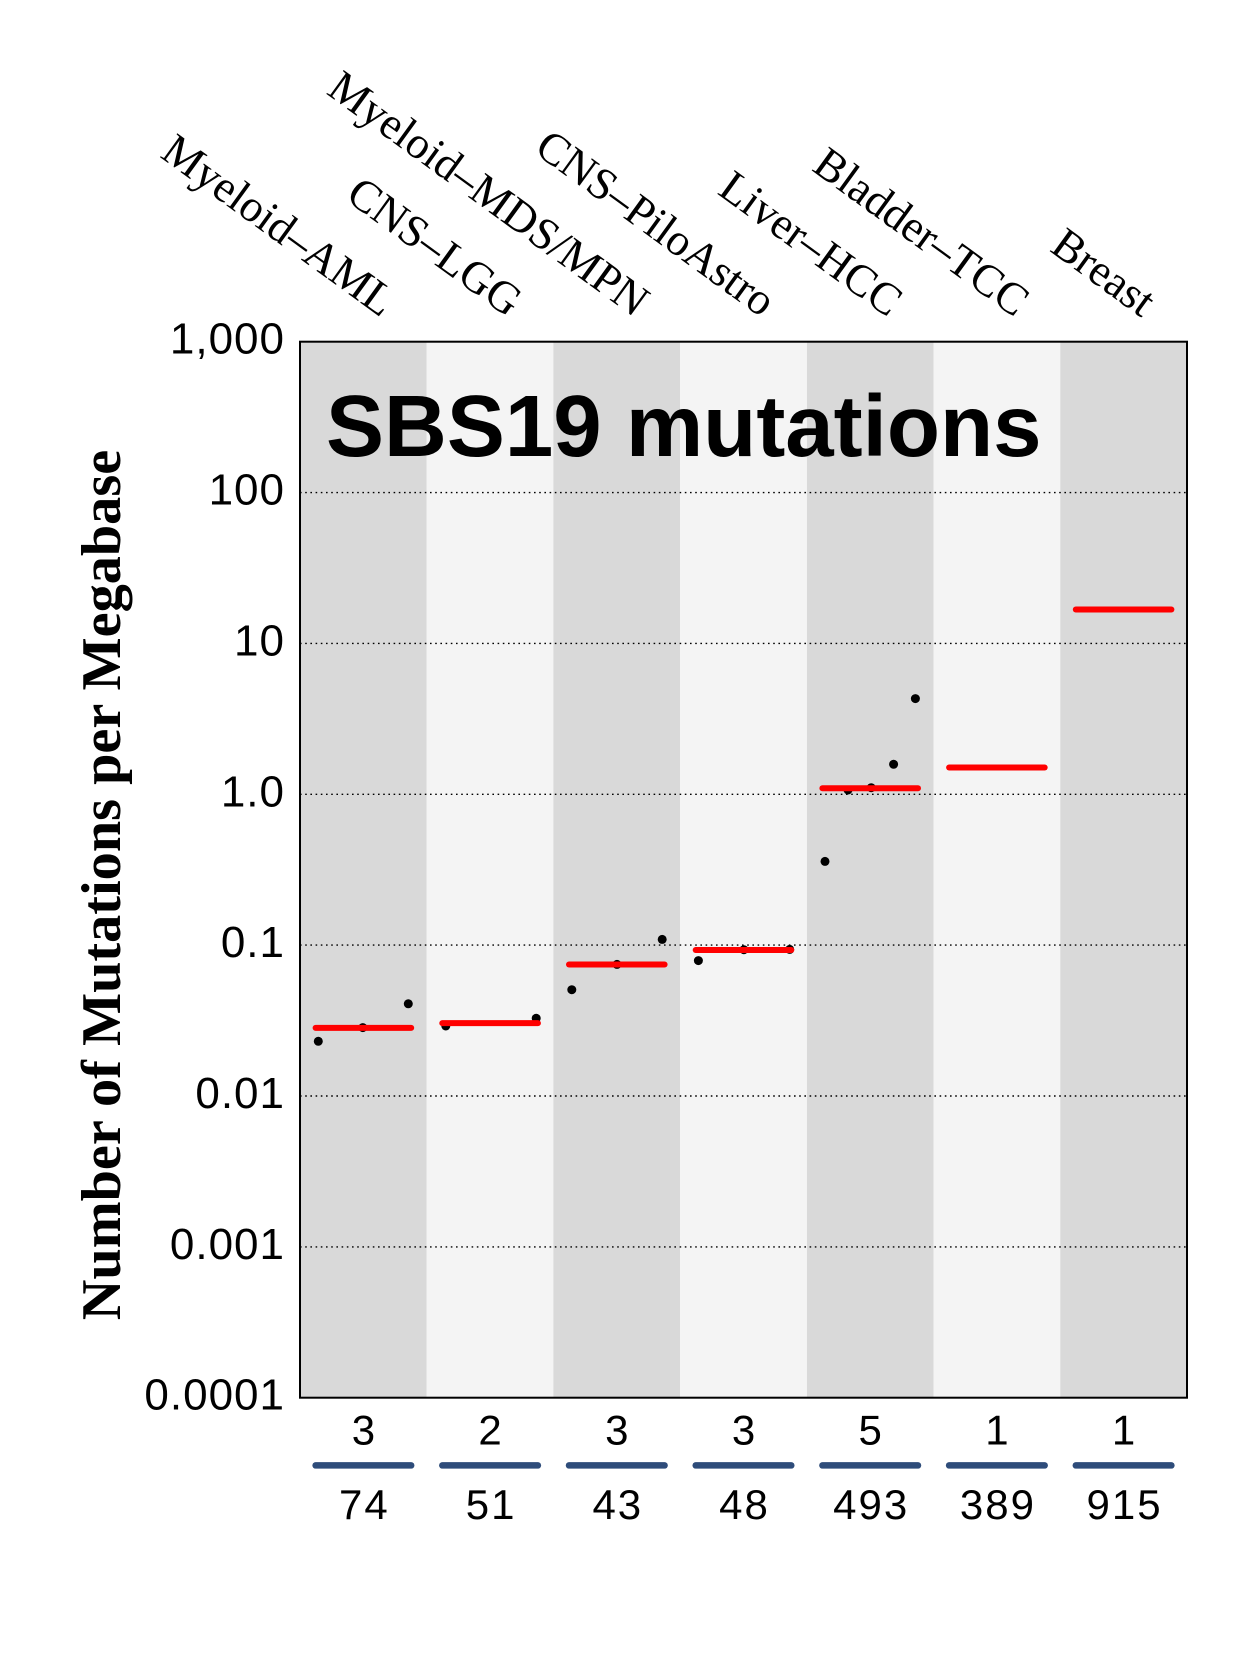 This screenshot has width=1248, height=1655. What do you see at coordinates (617, 1504) in the screenshot?
I see `svg-text: 43` at bounding box center [617, 1504].